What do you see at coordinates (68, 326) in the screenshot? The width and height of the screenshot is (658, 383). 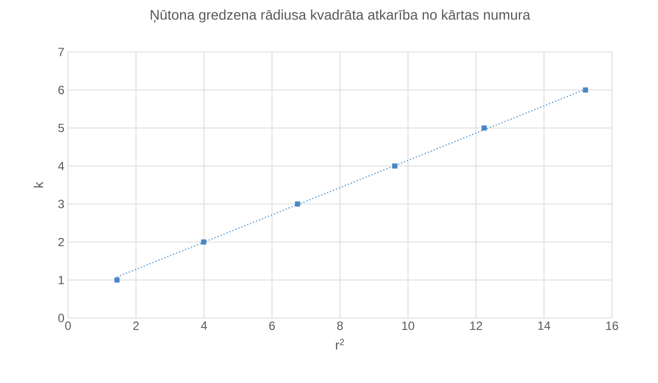 I see `x-tick-label: 0` at bounding box center [68, 326].